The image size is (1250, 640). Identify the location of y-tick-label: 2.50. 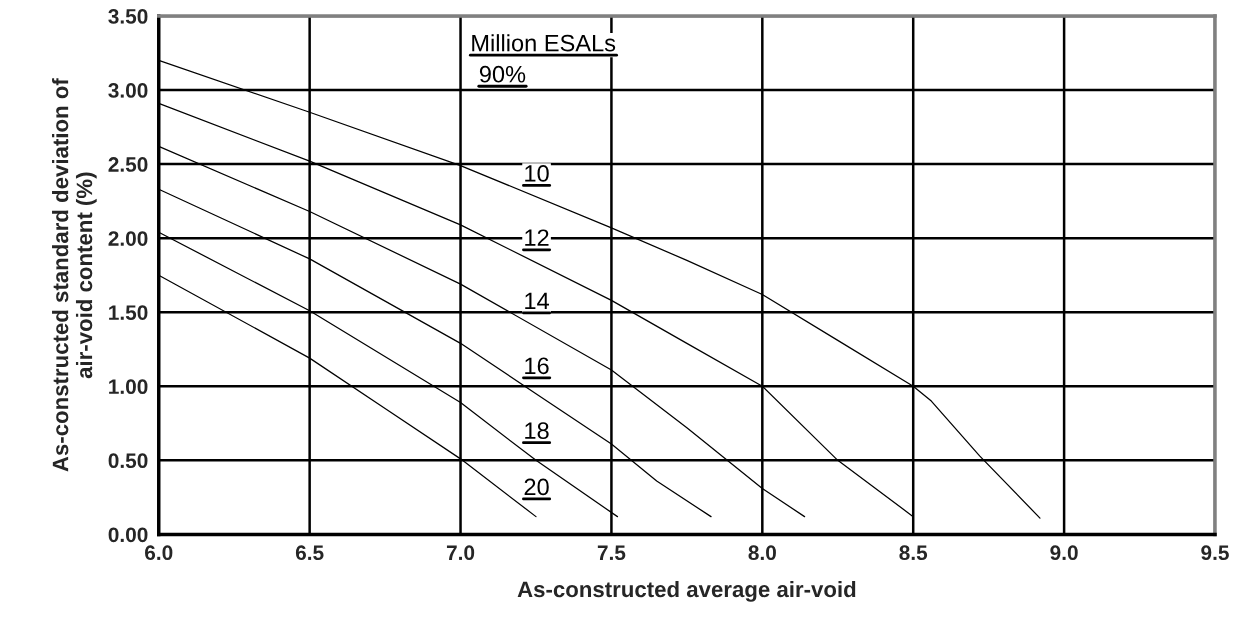
(128, 164).